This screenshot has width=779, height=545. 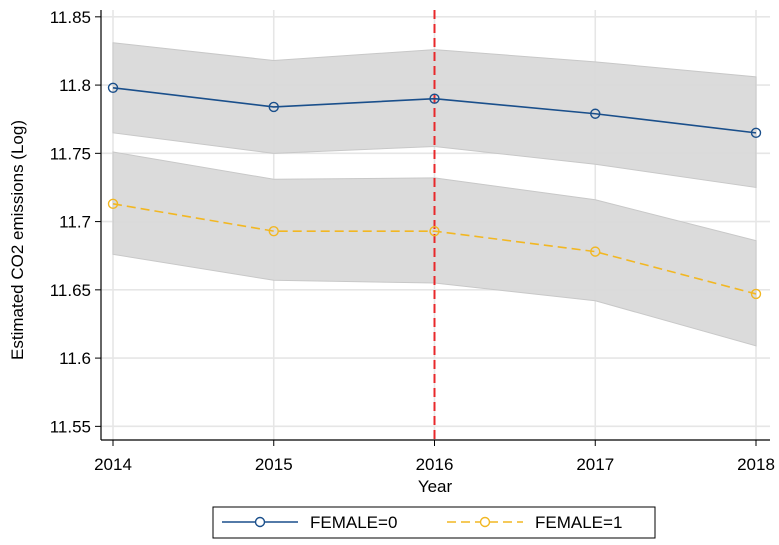 What do you see at coordinates (70, 153) in the screenshot?
I see `y-tick-label: 11.75` at bounding box center [70, 153].